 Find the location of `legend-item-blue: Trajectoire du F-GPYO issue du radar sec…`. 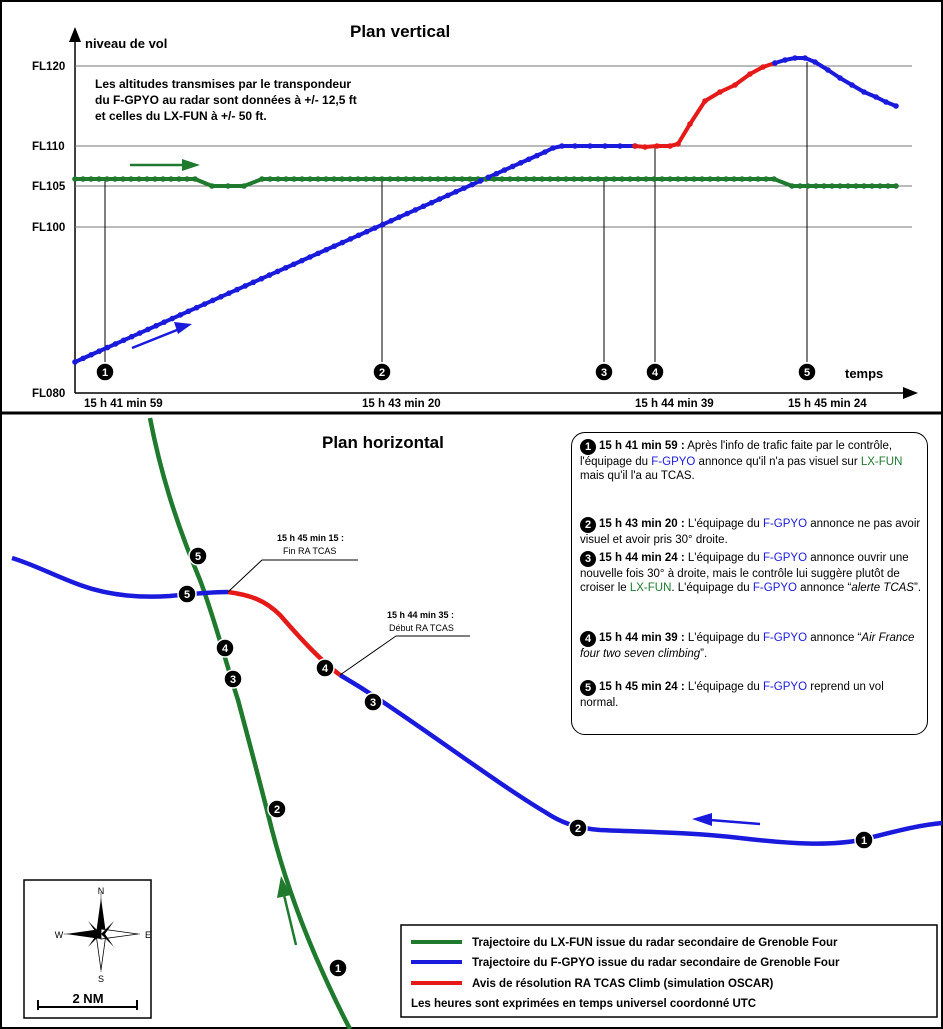

legend-item-blue: Trajectoire du F-GPYO issue du radar sec… is located at coordinates (656, 963).